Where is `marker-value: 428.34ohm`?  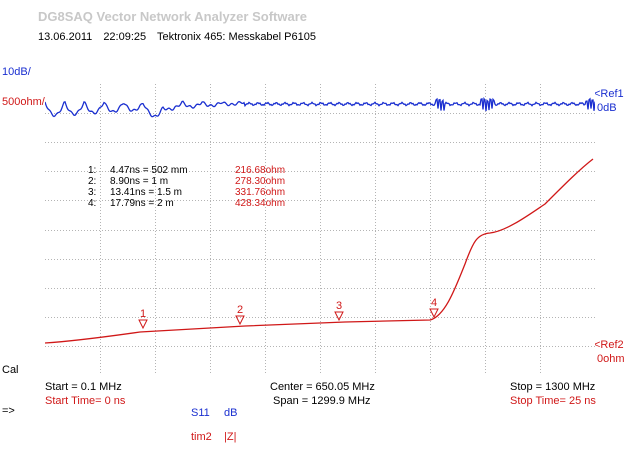
marker-value: 428.34ohm is located at coordinates (260, 203).